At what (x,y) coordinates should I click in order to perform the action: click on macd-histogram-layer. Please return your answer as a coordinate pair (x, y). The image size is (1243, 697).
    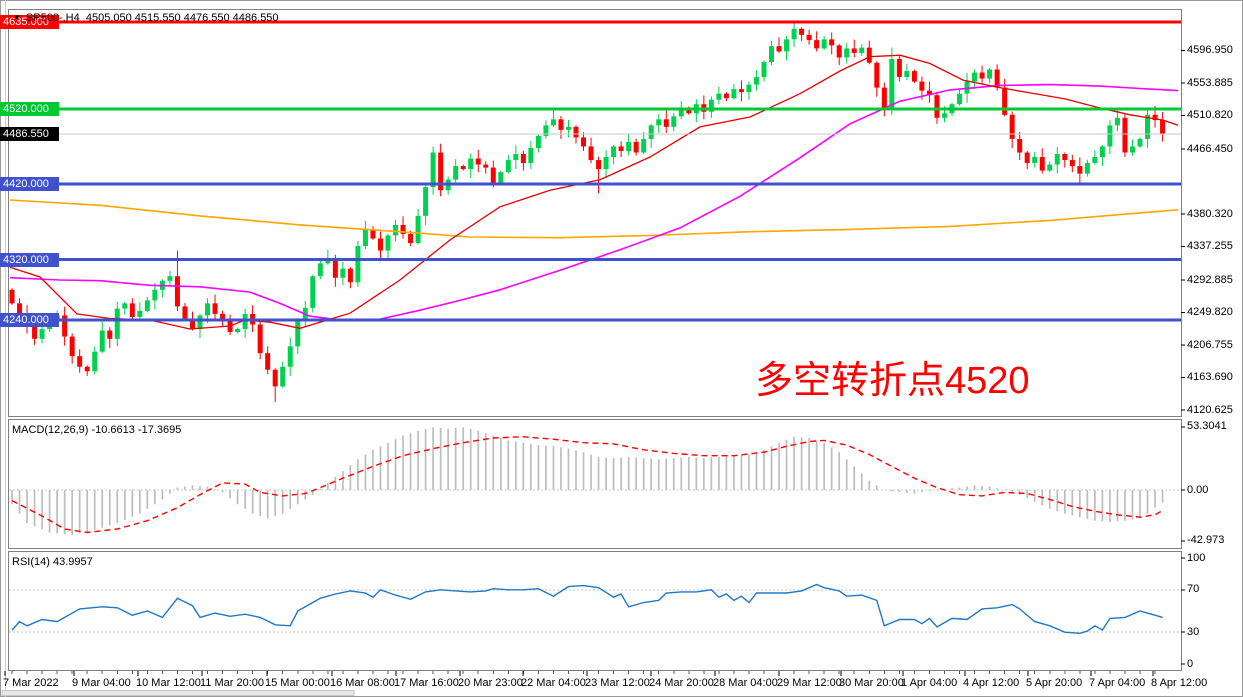
    Looking at the image, I should click on (587, 481).